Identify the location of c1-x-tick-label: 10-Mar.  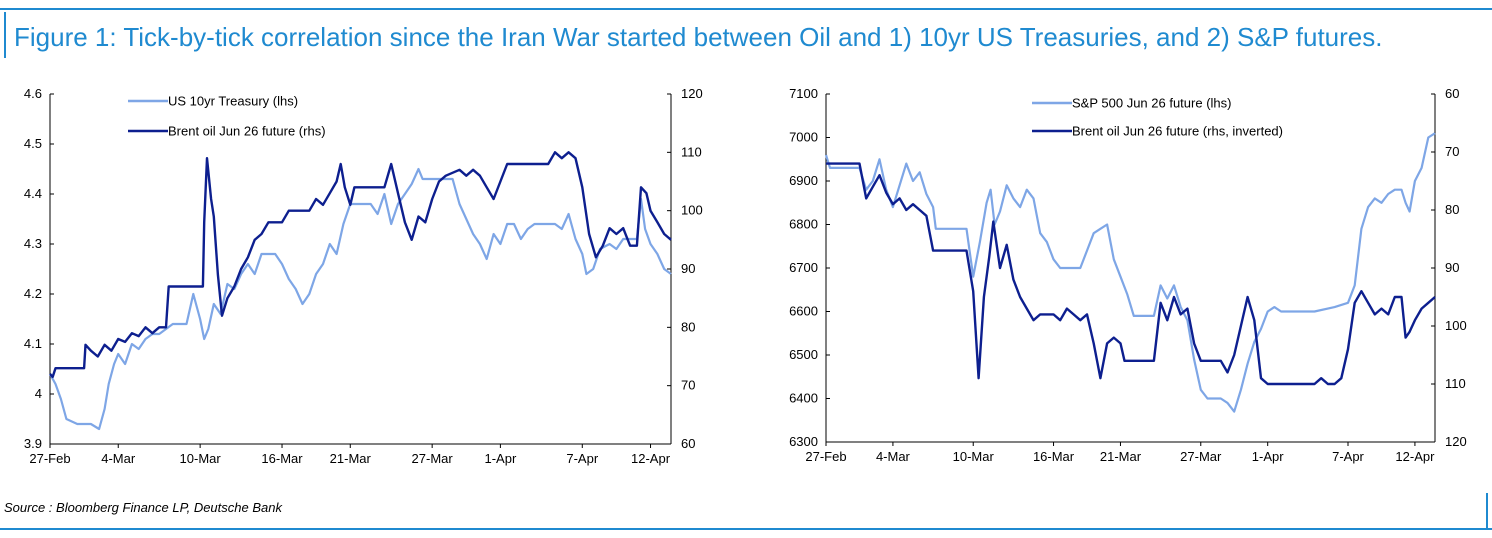
(201, 458).